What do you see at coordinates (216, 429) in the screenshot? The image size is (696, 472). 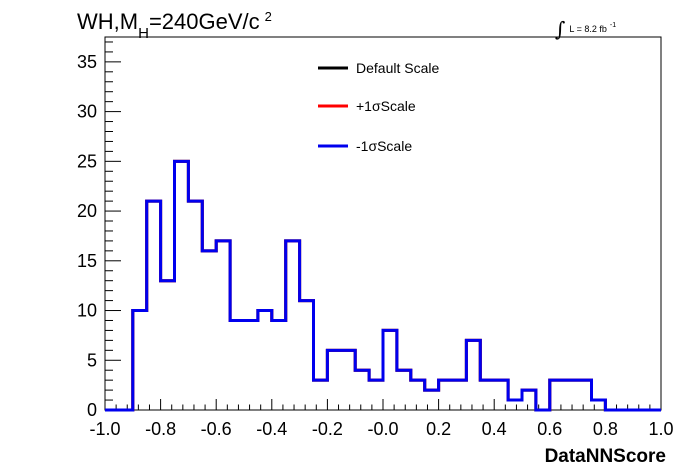 I see `x-tick-label: -0.6` at bounding box center [216, 429].